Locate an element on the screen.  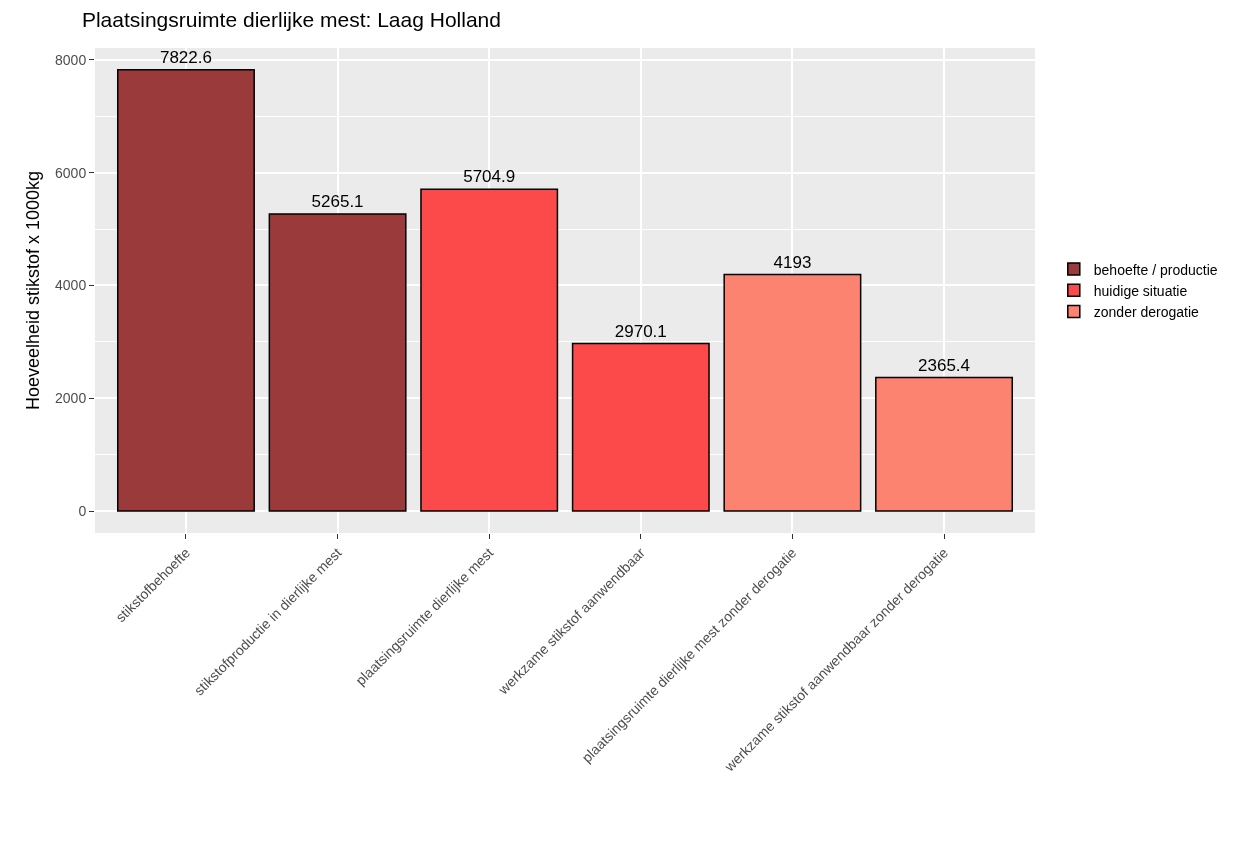
y-tick-label: 2000 is located at coordinates (71, 398).